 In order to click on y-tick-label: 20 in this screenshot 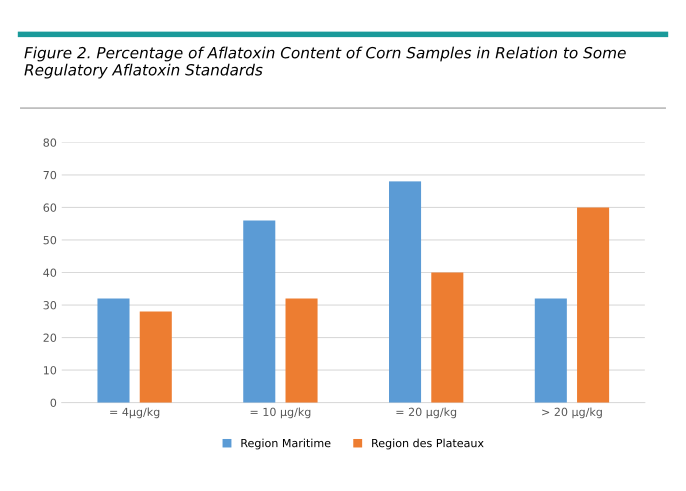, I will do `click(50, 338)`.